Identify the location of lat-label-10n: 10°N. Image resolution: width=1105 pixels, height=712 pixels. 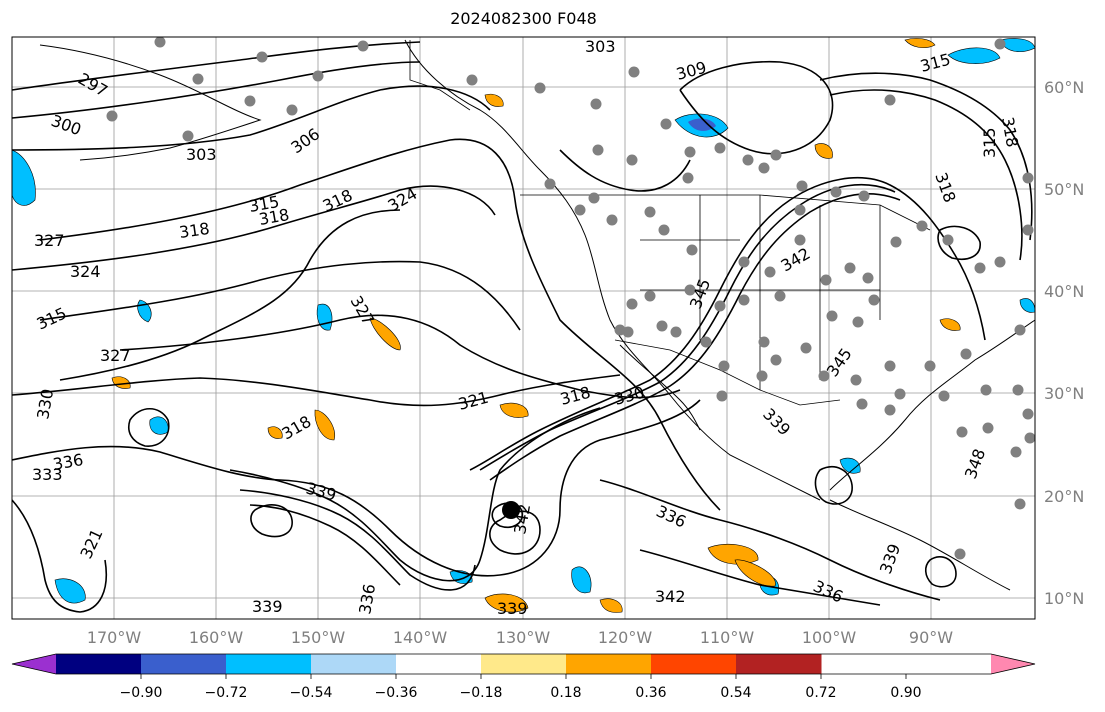
(1064, 598).